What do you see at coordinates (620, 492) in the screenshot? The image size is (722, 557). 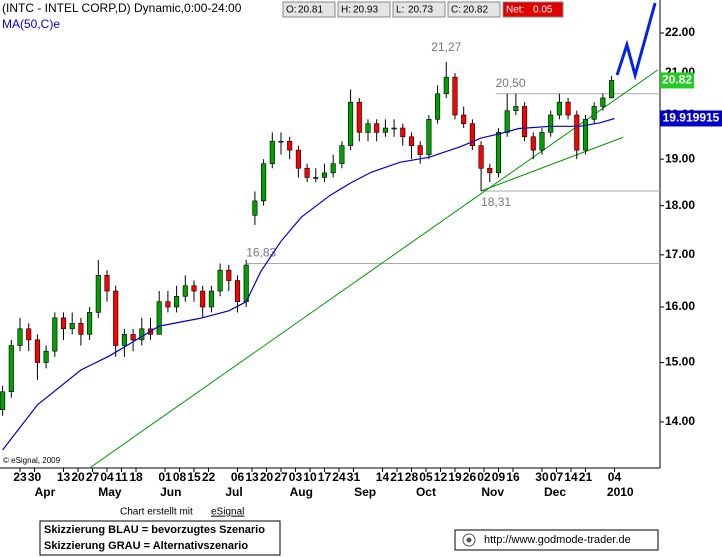 I see `month-label: 2010` at bounding box center [620, 492].